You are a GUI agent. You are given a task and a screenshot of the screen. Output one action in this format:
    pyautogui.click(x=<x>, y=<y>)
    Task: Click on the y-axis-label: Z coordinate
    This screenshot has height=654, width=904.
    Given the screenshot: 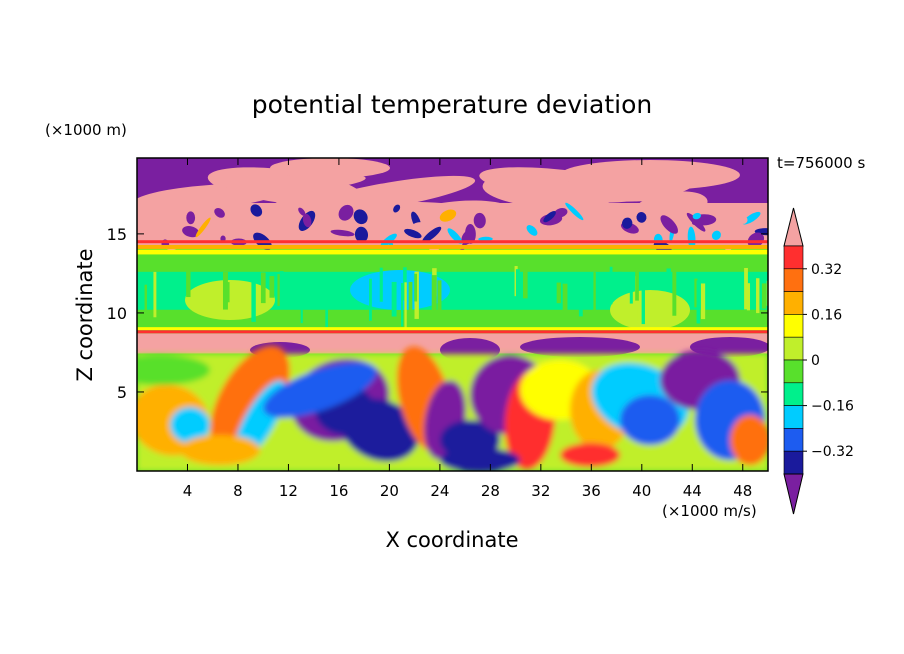 What is the action you would take?
    pyautogui.click(x=85, y=314)
    